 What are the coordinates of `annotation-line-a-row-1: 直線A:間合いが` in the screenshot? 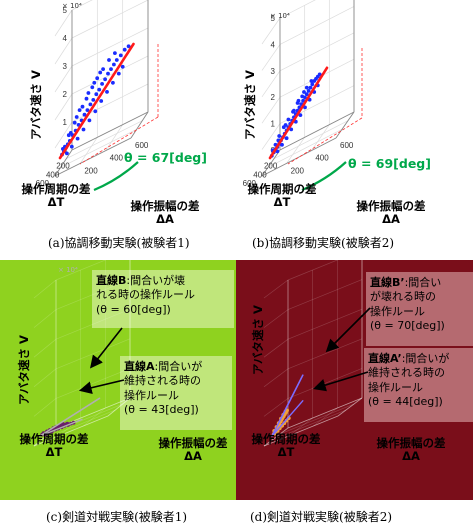 It's located at (163, 366).